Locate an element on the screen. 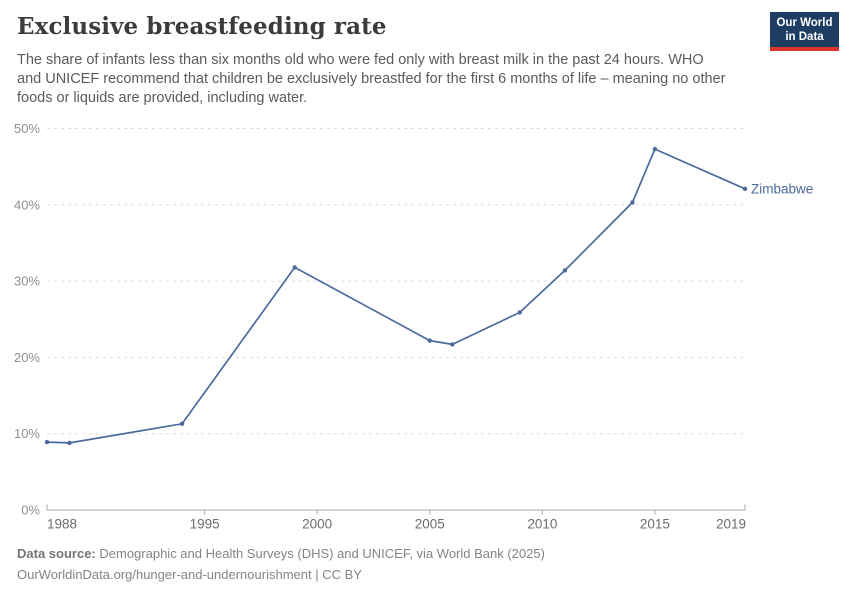 This screenshot has width=850, height=600. y-axis-labels: 0% 10% 20% 30% 40% 50% is located at coordinates (27, 319).